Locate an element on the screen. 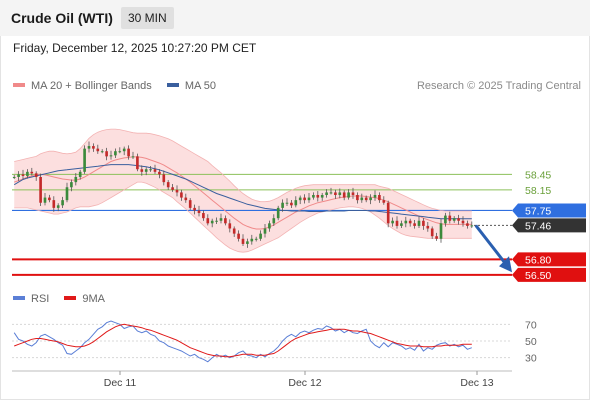 This screenshot has height=400, width=590. interval-button: 30 MIN is located at coordinates (147, 18).